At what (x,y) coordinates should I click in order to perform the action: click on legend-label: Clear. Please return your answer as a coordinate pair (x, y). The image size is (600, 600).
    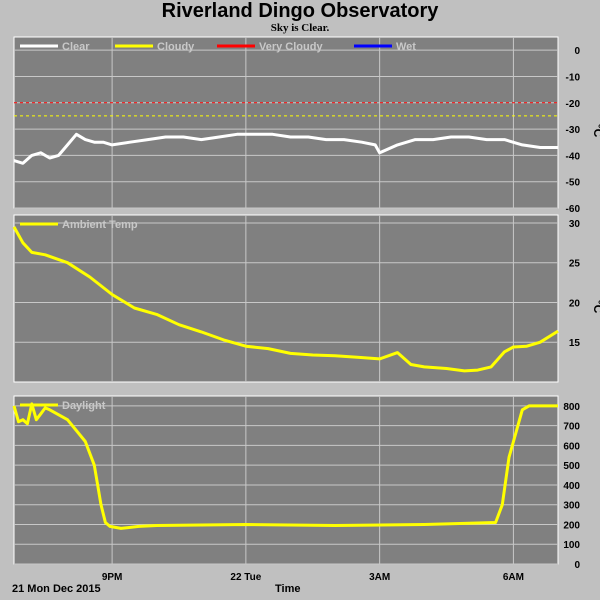
    Looking at the image, I should click on (76, 47).